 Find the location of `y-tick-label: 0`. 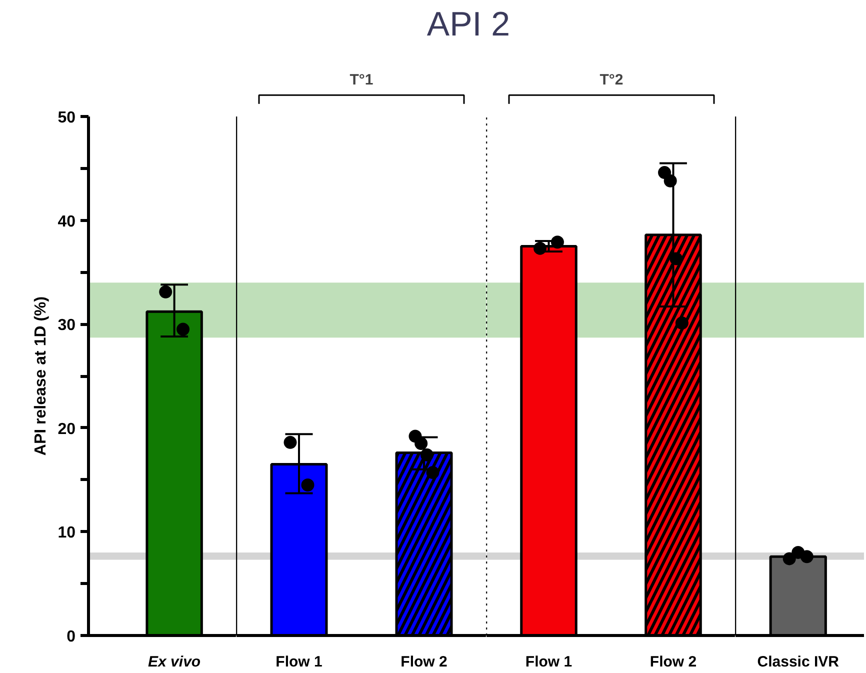

y-tick-label: 0 is located at coordinates (71, 637).